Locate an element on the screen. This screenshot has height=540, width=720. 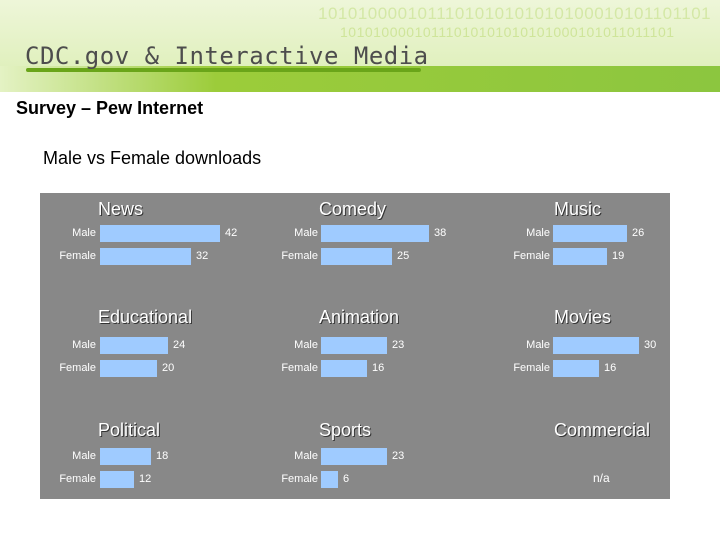
binary-pattern: 1010100001011101010101010100010101101101 is located at coordinates (515, 13).